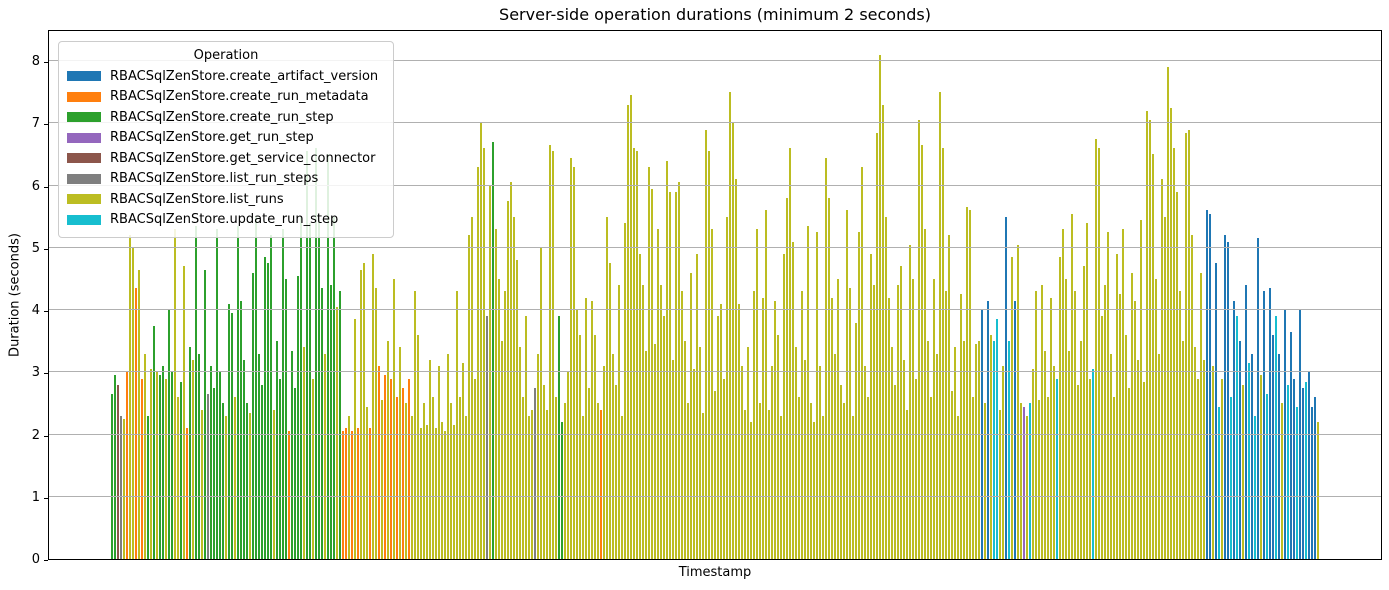  Describe the element at coordinates (212, 138) in the screenshot. I see `legend-item-label: RBACSqlZenStore.get_run_step` at that location.